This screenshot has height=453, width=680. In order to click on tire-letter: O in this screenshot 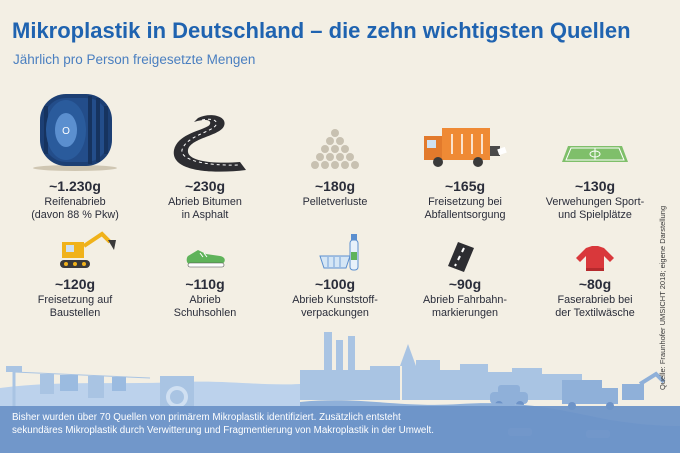, I will do `click(66, 131)`.